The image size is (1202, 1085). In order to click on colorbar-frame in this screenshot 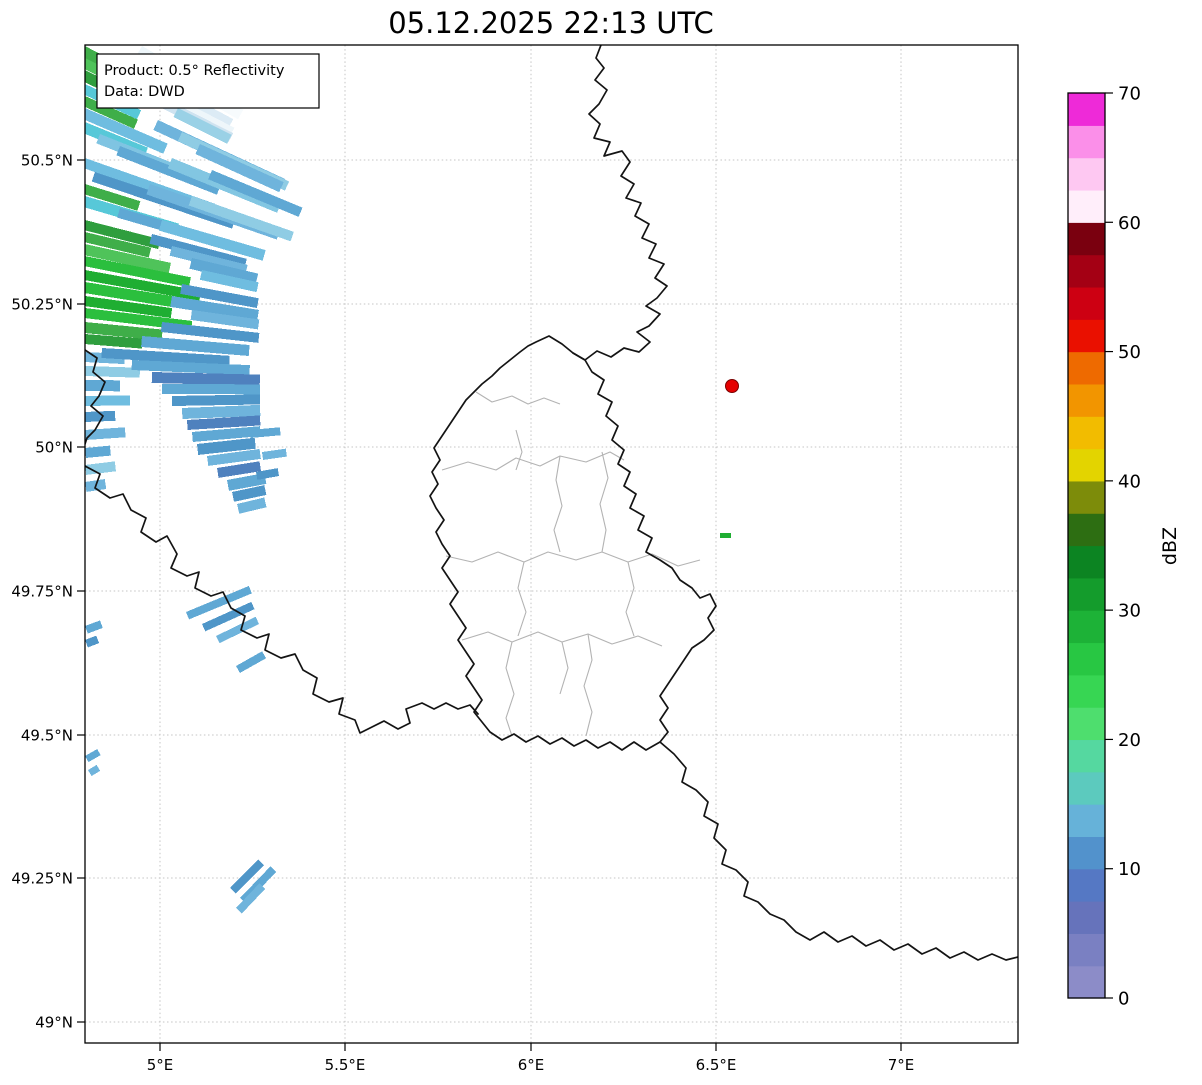, I will do `click(1086, 545)`.